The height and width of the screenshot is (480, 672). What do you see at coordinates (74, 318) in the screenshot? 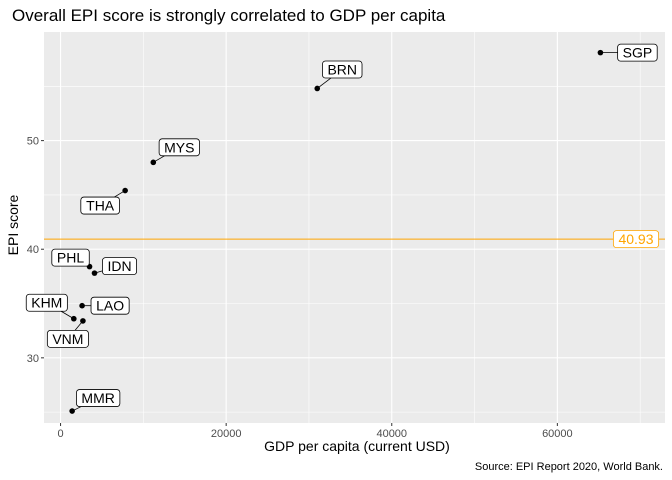
I see `data-point-khm` at bounding box center [74, 318].